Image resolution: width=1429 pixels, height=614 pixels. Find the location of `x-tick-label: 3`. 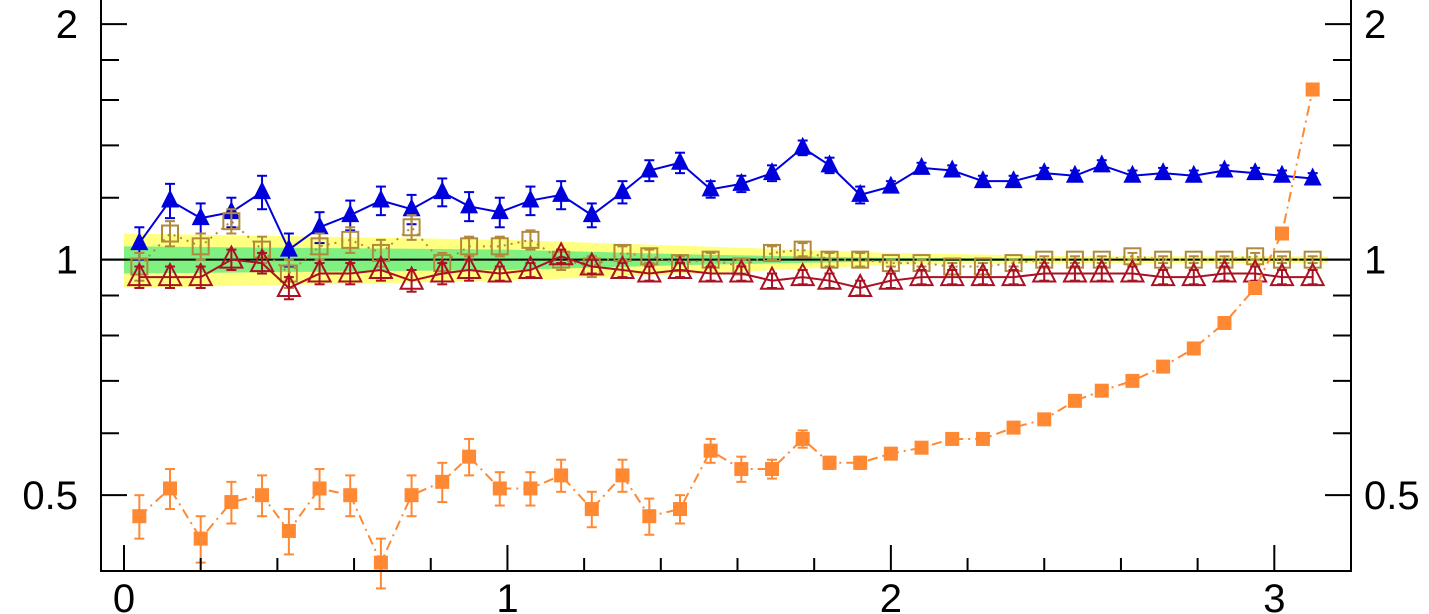

x-tick-label: 3 is located at coordinates (1274, 595).